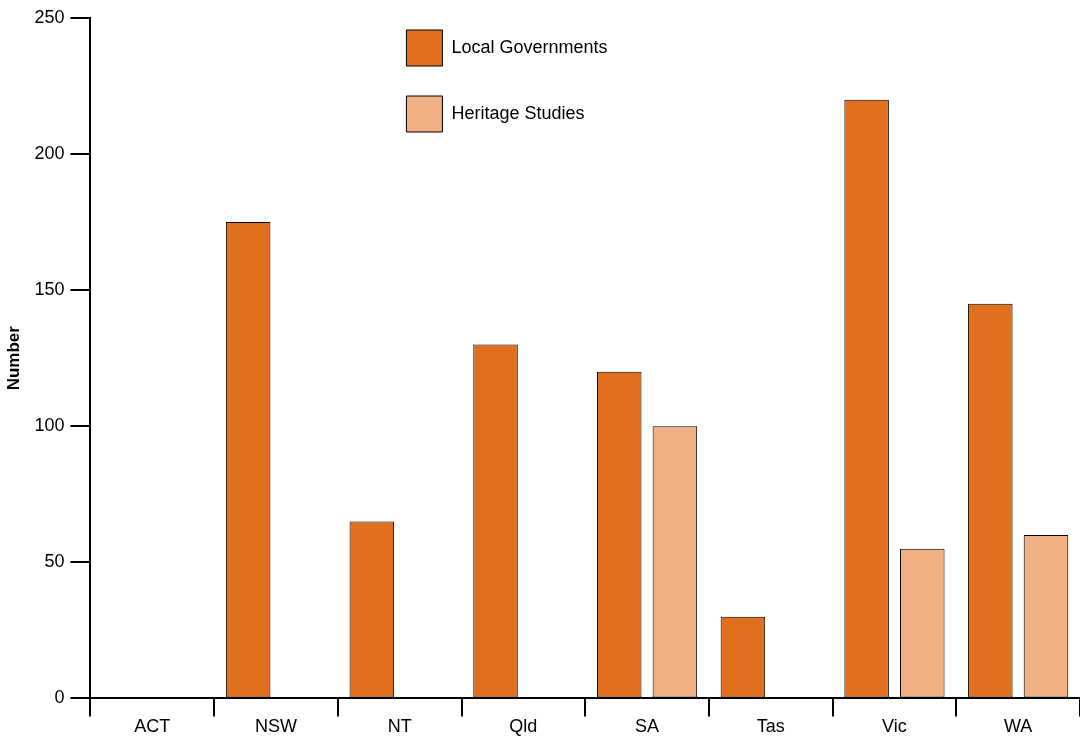 The image size is (1080, 742). Describe the element at coordinates (54, 561) in the screenshot. I see `y-tick-label: 50` at that location.